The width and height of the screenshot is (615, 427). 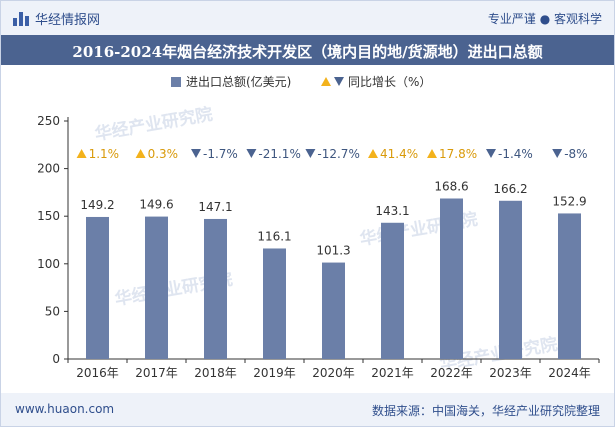 I want to click on watermark-text: 华经产业研究院, so click(x=153, y=124).